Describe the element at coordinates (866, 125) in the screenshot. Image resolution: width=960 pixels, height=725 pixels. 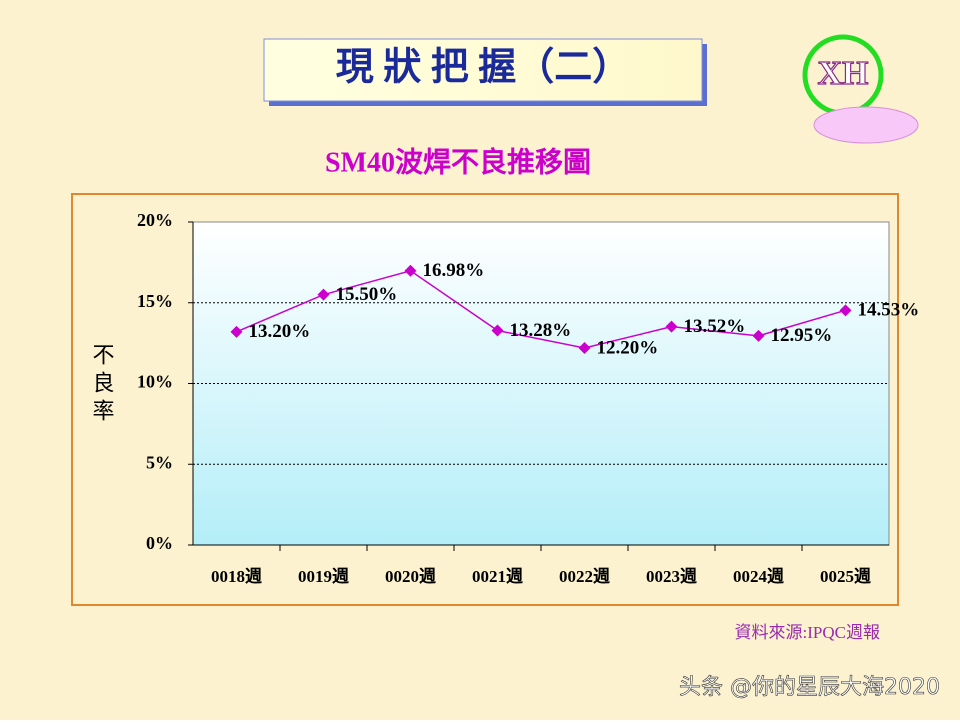
I see `logo-cloud` at that location.